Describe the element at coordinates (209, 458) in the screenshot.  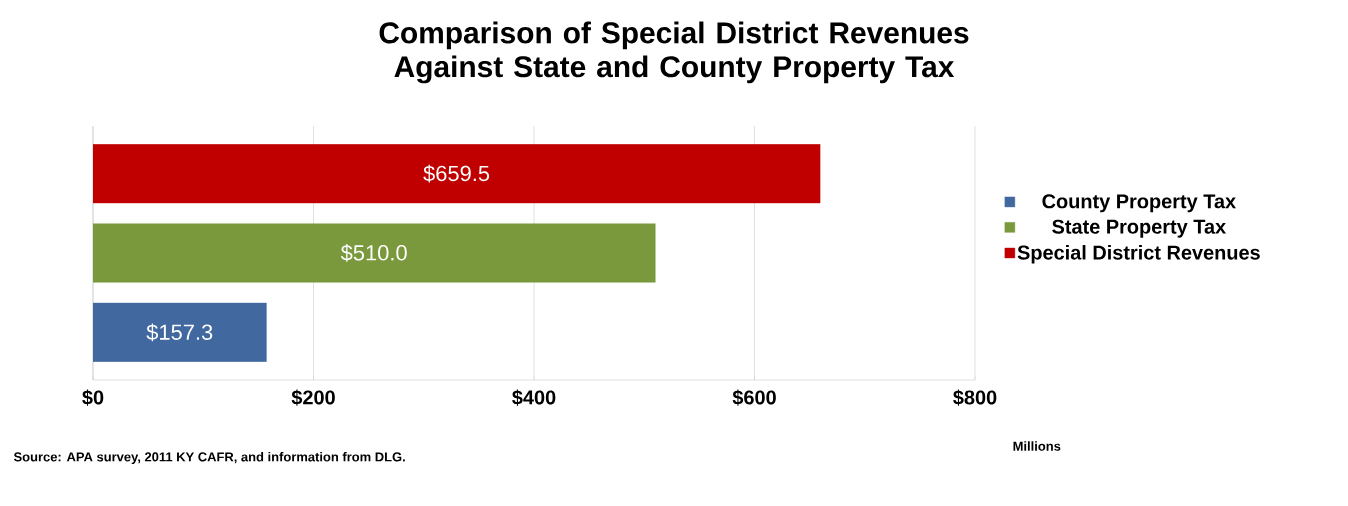
I see `source-note: Source: APA survey, 2011 KY CAFR, and information from DLG.` at that location.